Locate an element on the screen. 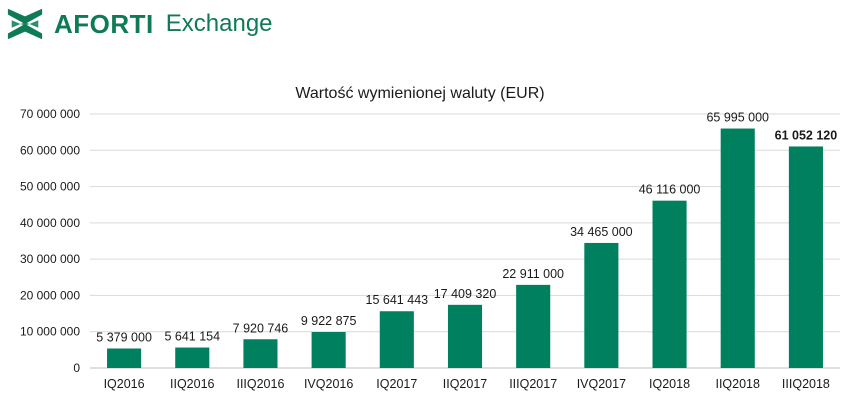 The height and width of the screenshot is (418, 856). x-tick-label: IVQ2016 is located at coordinates (328, 384).